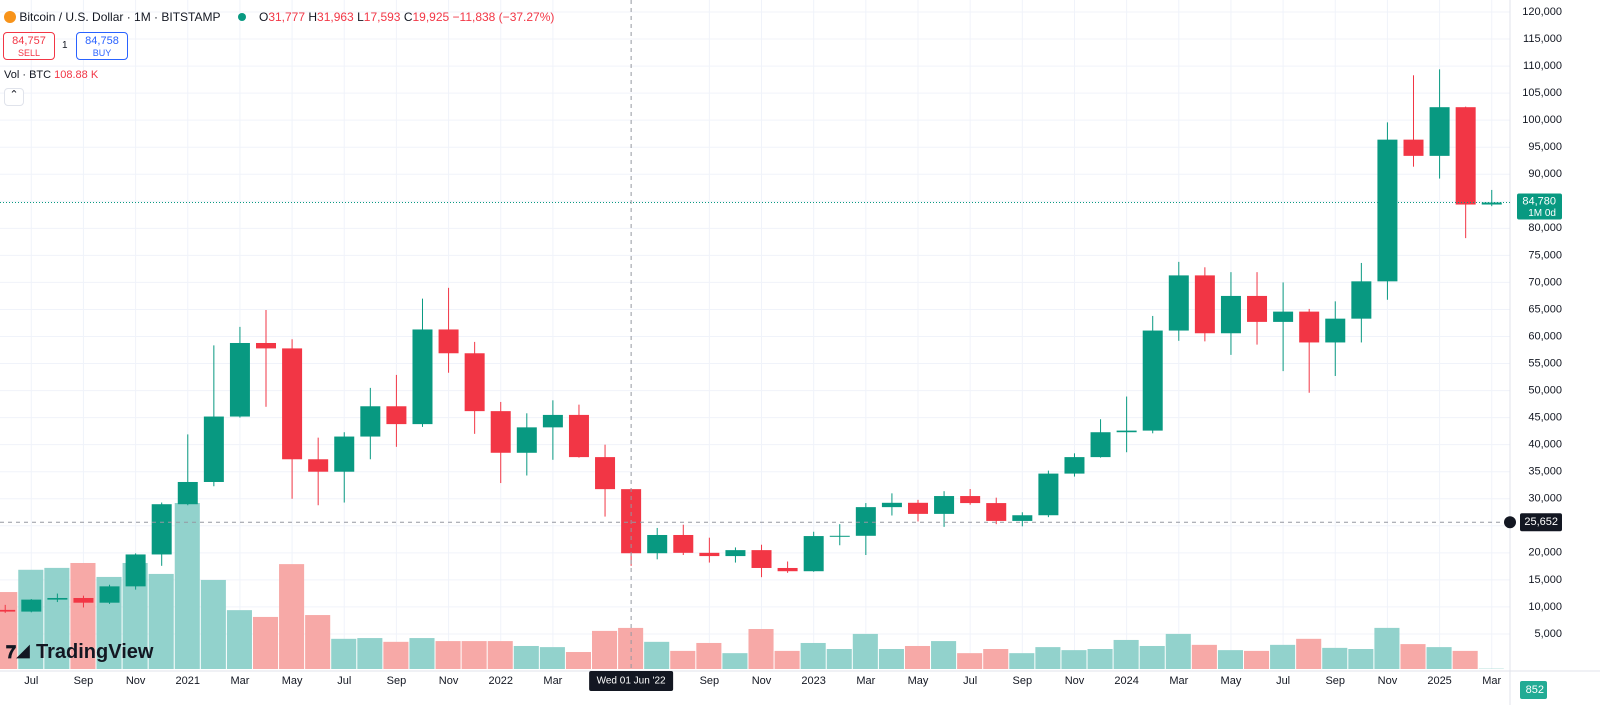  Describe the element at coordinates (1541, 522) in the screenshot. I see `crosshair-price-label: 25,652` at that location.